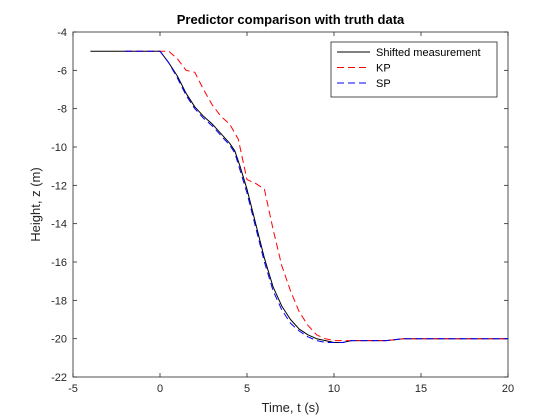 This screenshot has height=420, width=560. What do you see at coordinates (59, 148) in the screenshot?
I see `y-tick-label: -10` at bounding box center [59, 148].